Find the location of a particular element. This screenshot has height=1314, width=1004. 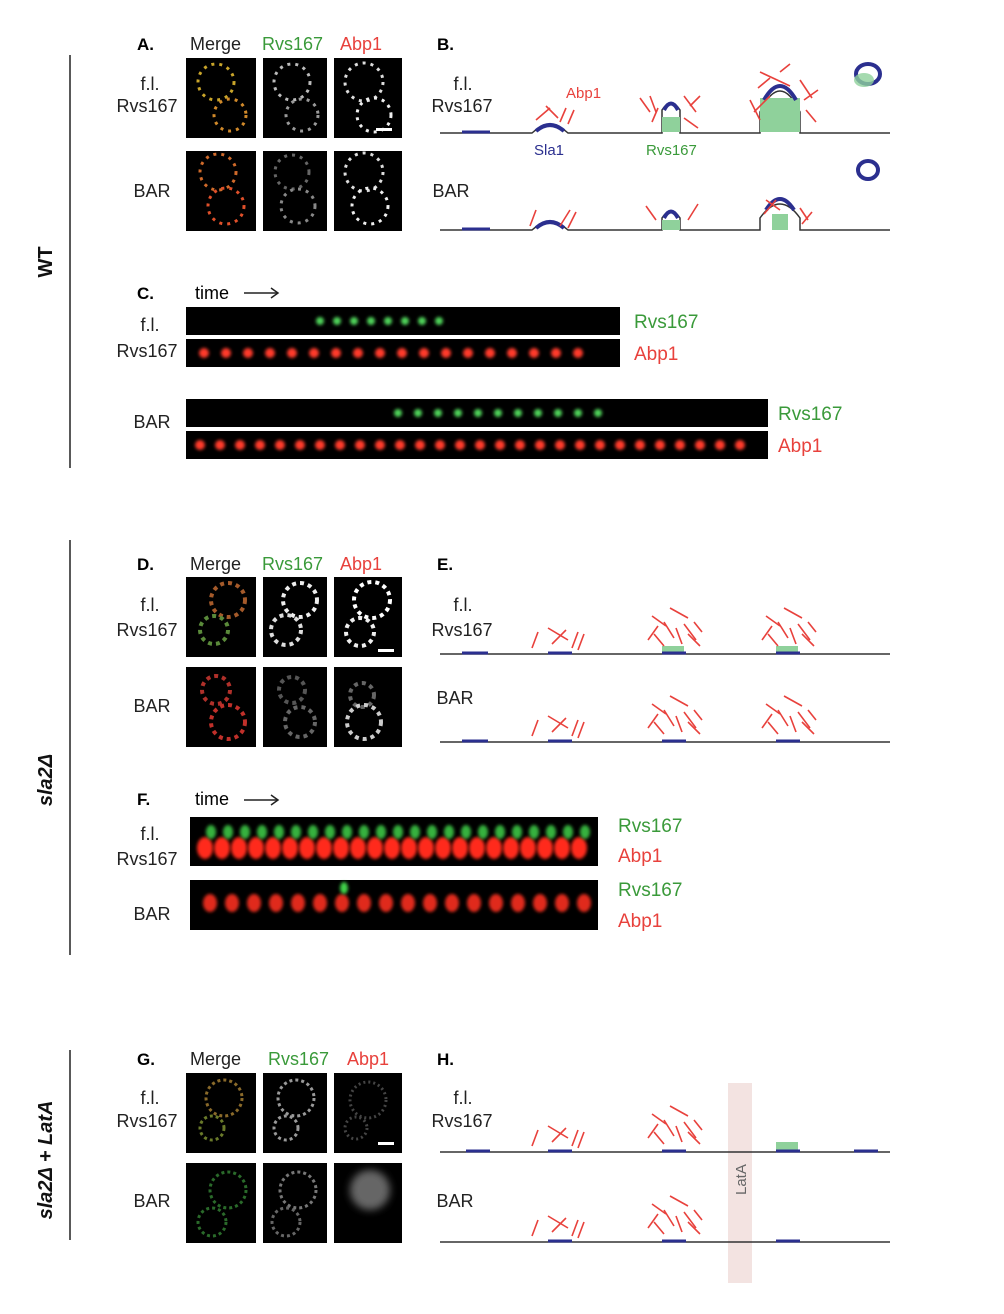

micrograph-rvs167-bar is located at coordinates (295, 191).